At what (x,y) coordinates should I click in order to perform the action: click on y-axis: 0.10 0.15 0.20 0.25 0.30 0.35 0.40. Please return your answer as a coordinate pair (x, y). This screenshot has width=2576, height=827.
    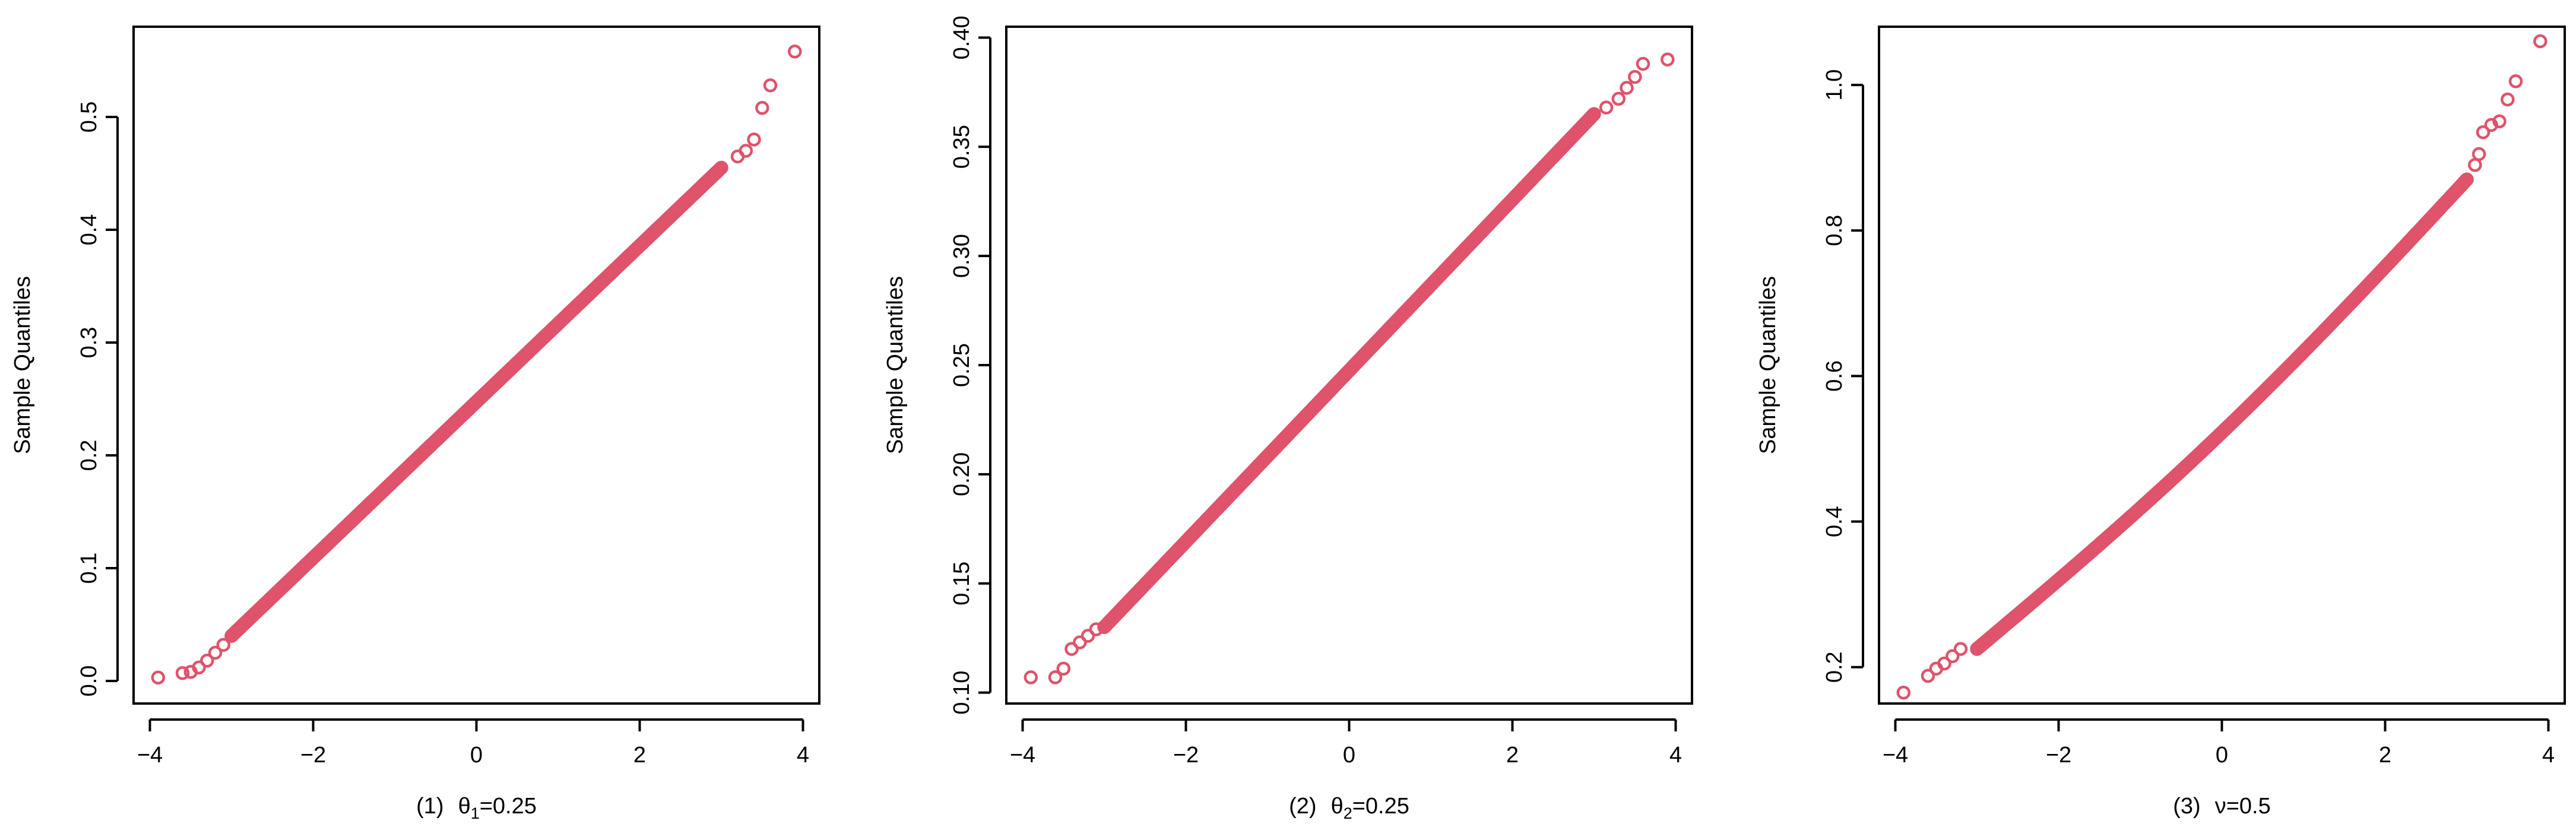
    Looking at the image, I should click on (970, 365).